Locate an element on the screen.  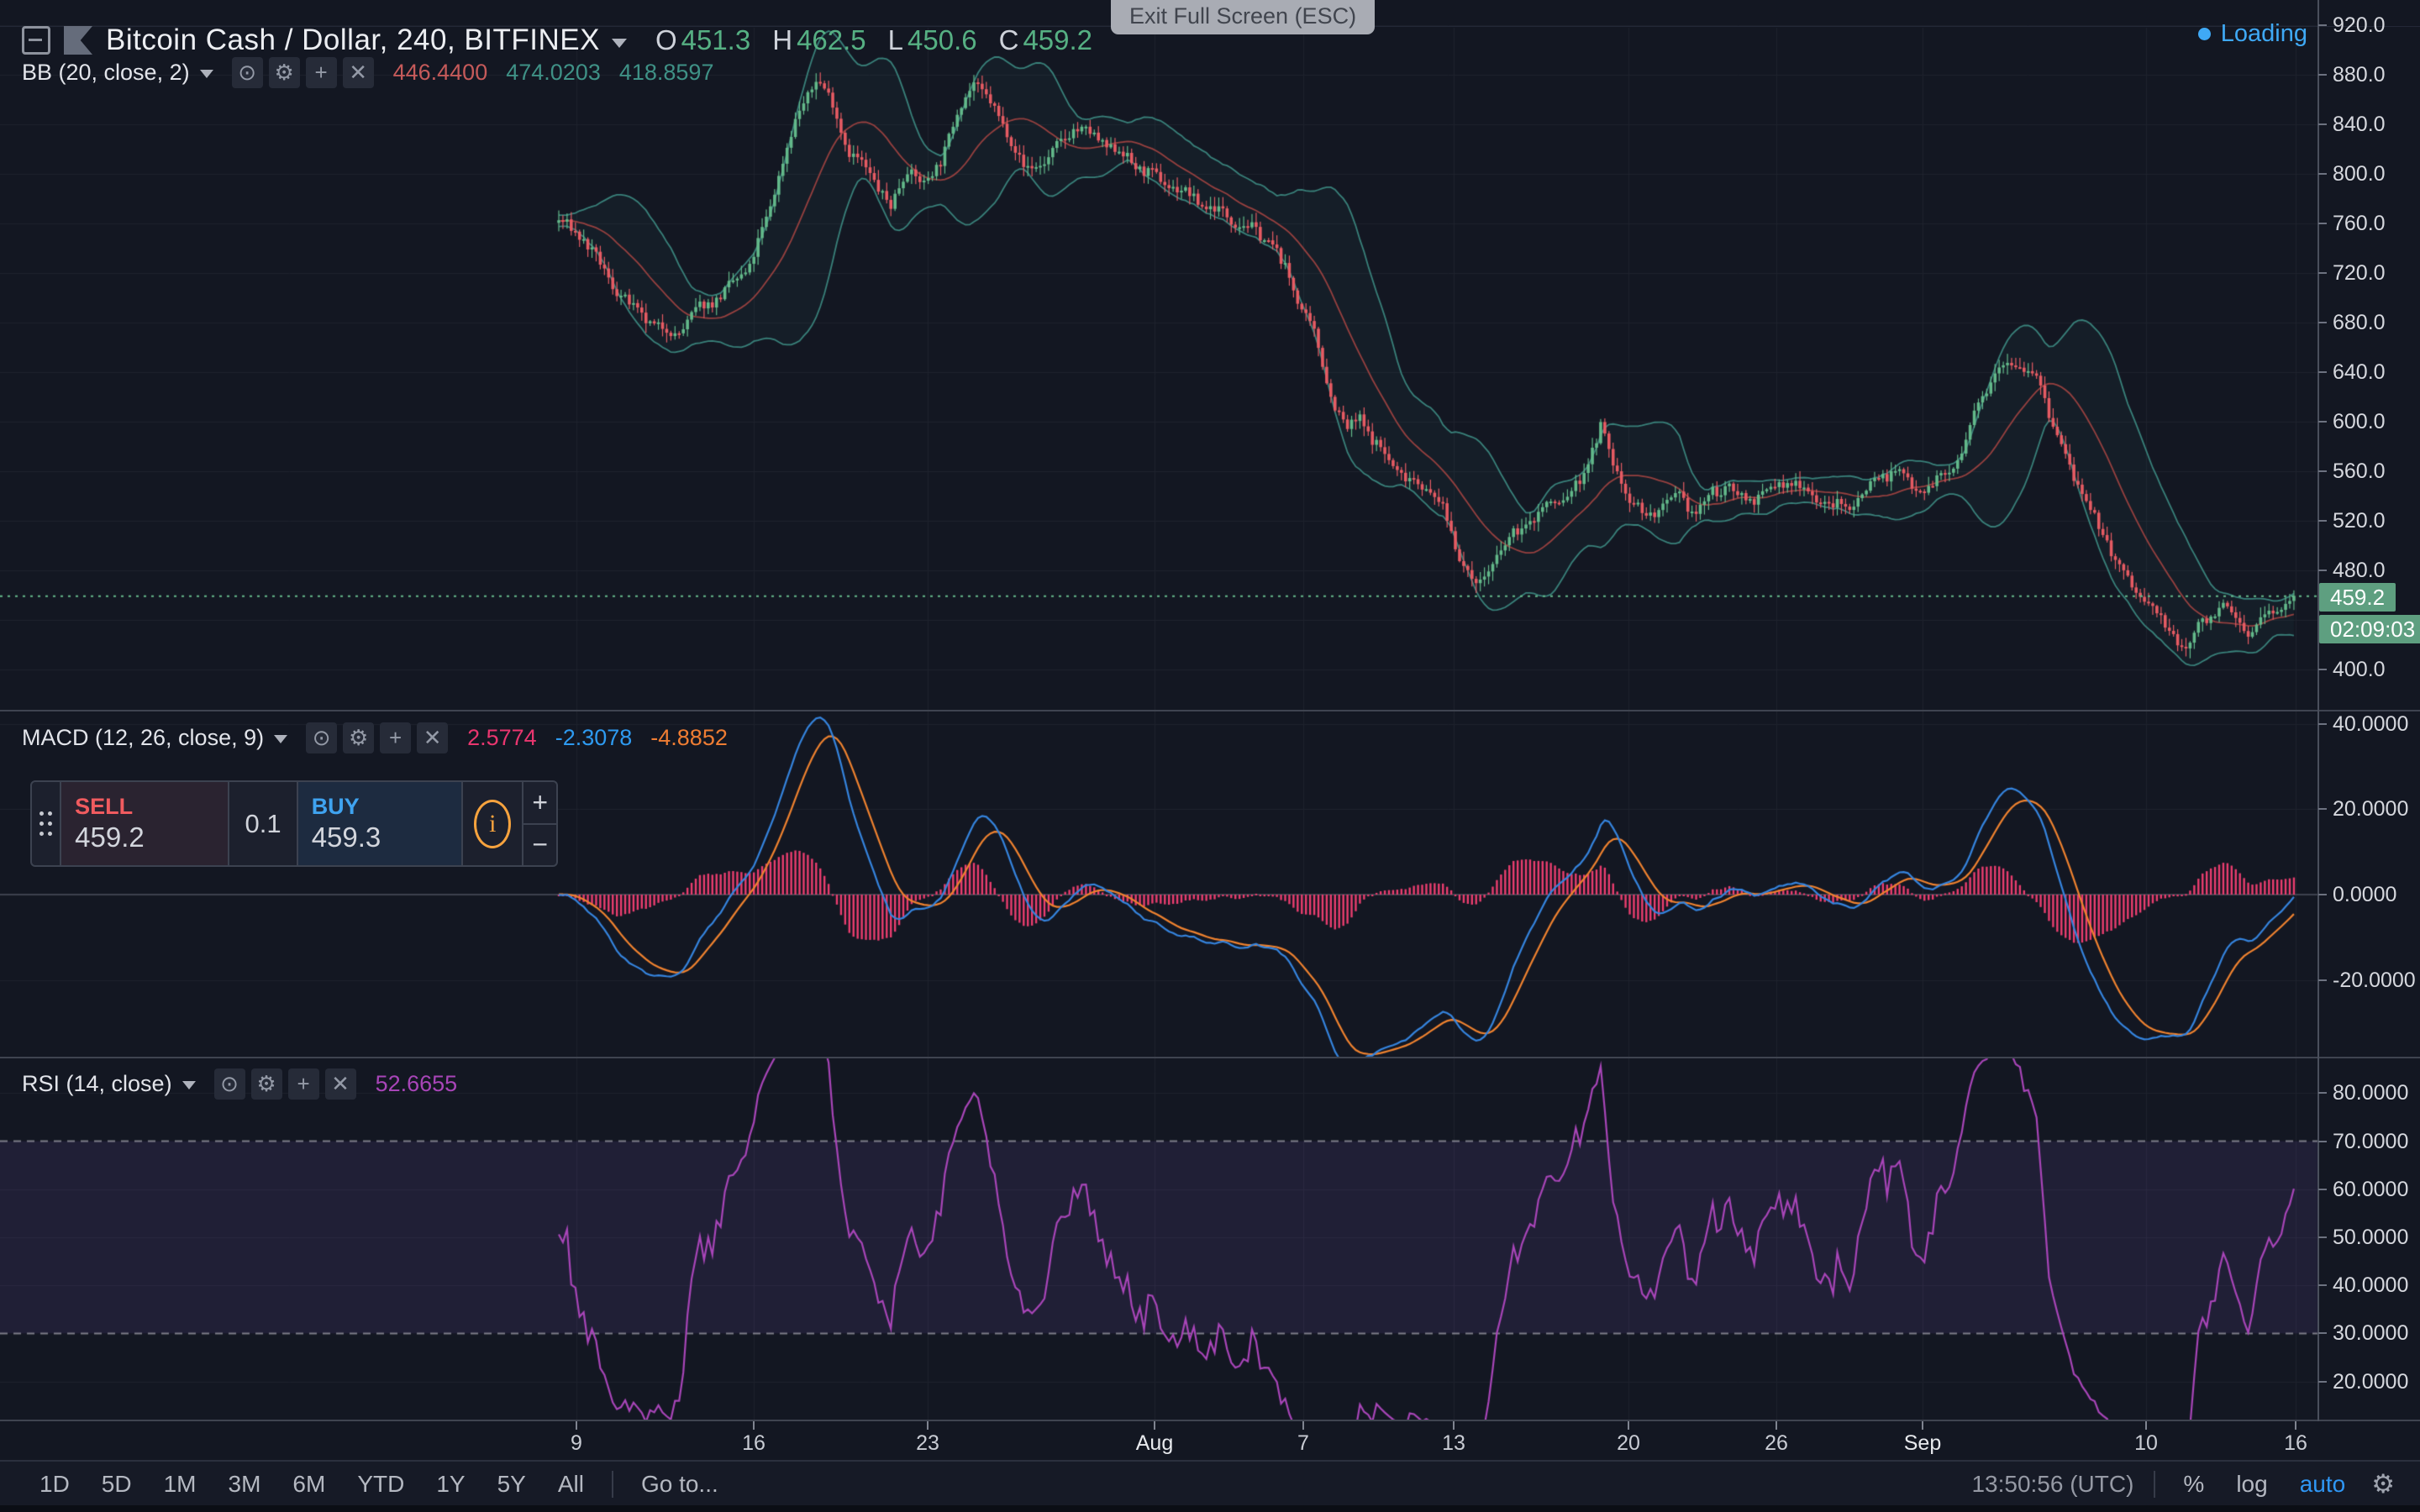
indicator-value: -2.3078 is located at coordinates (594, 737).